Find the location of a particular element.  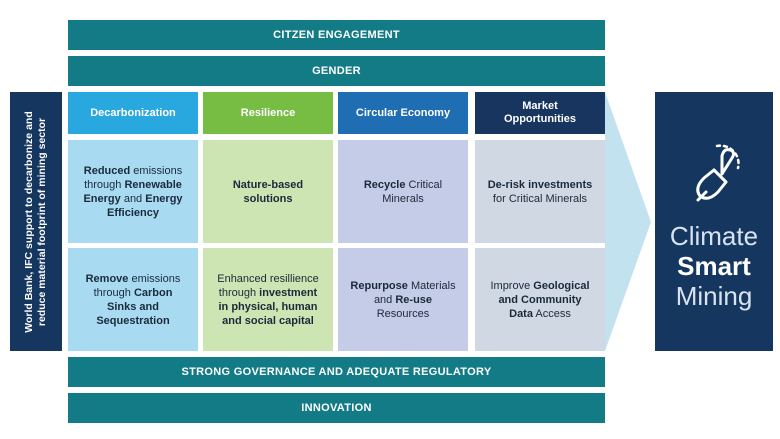

cell-text: Nature-based solutions is located at coordinates (268, 192).